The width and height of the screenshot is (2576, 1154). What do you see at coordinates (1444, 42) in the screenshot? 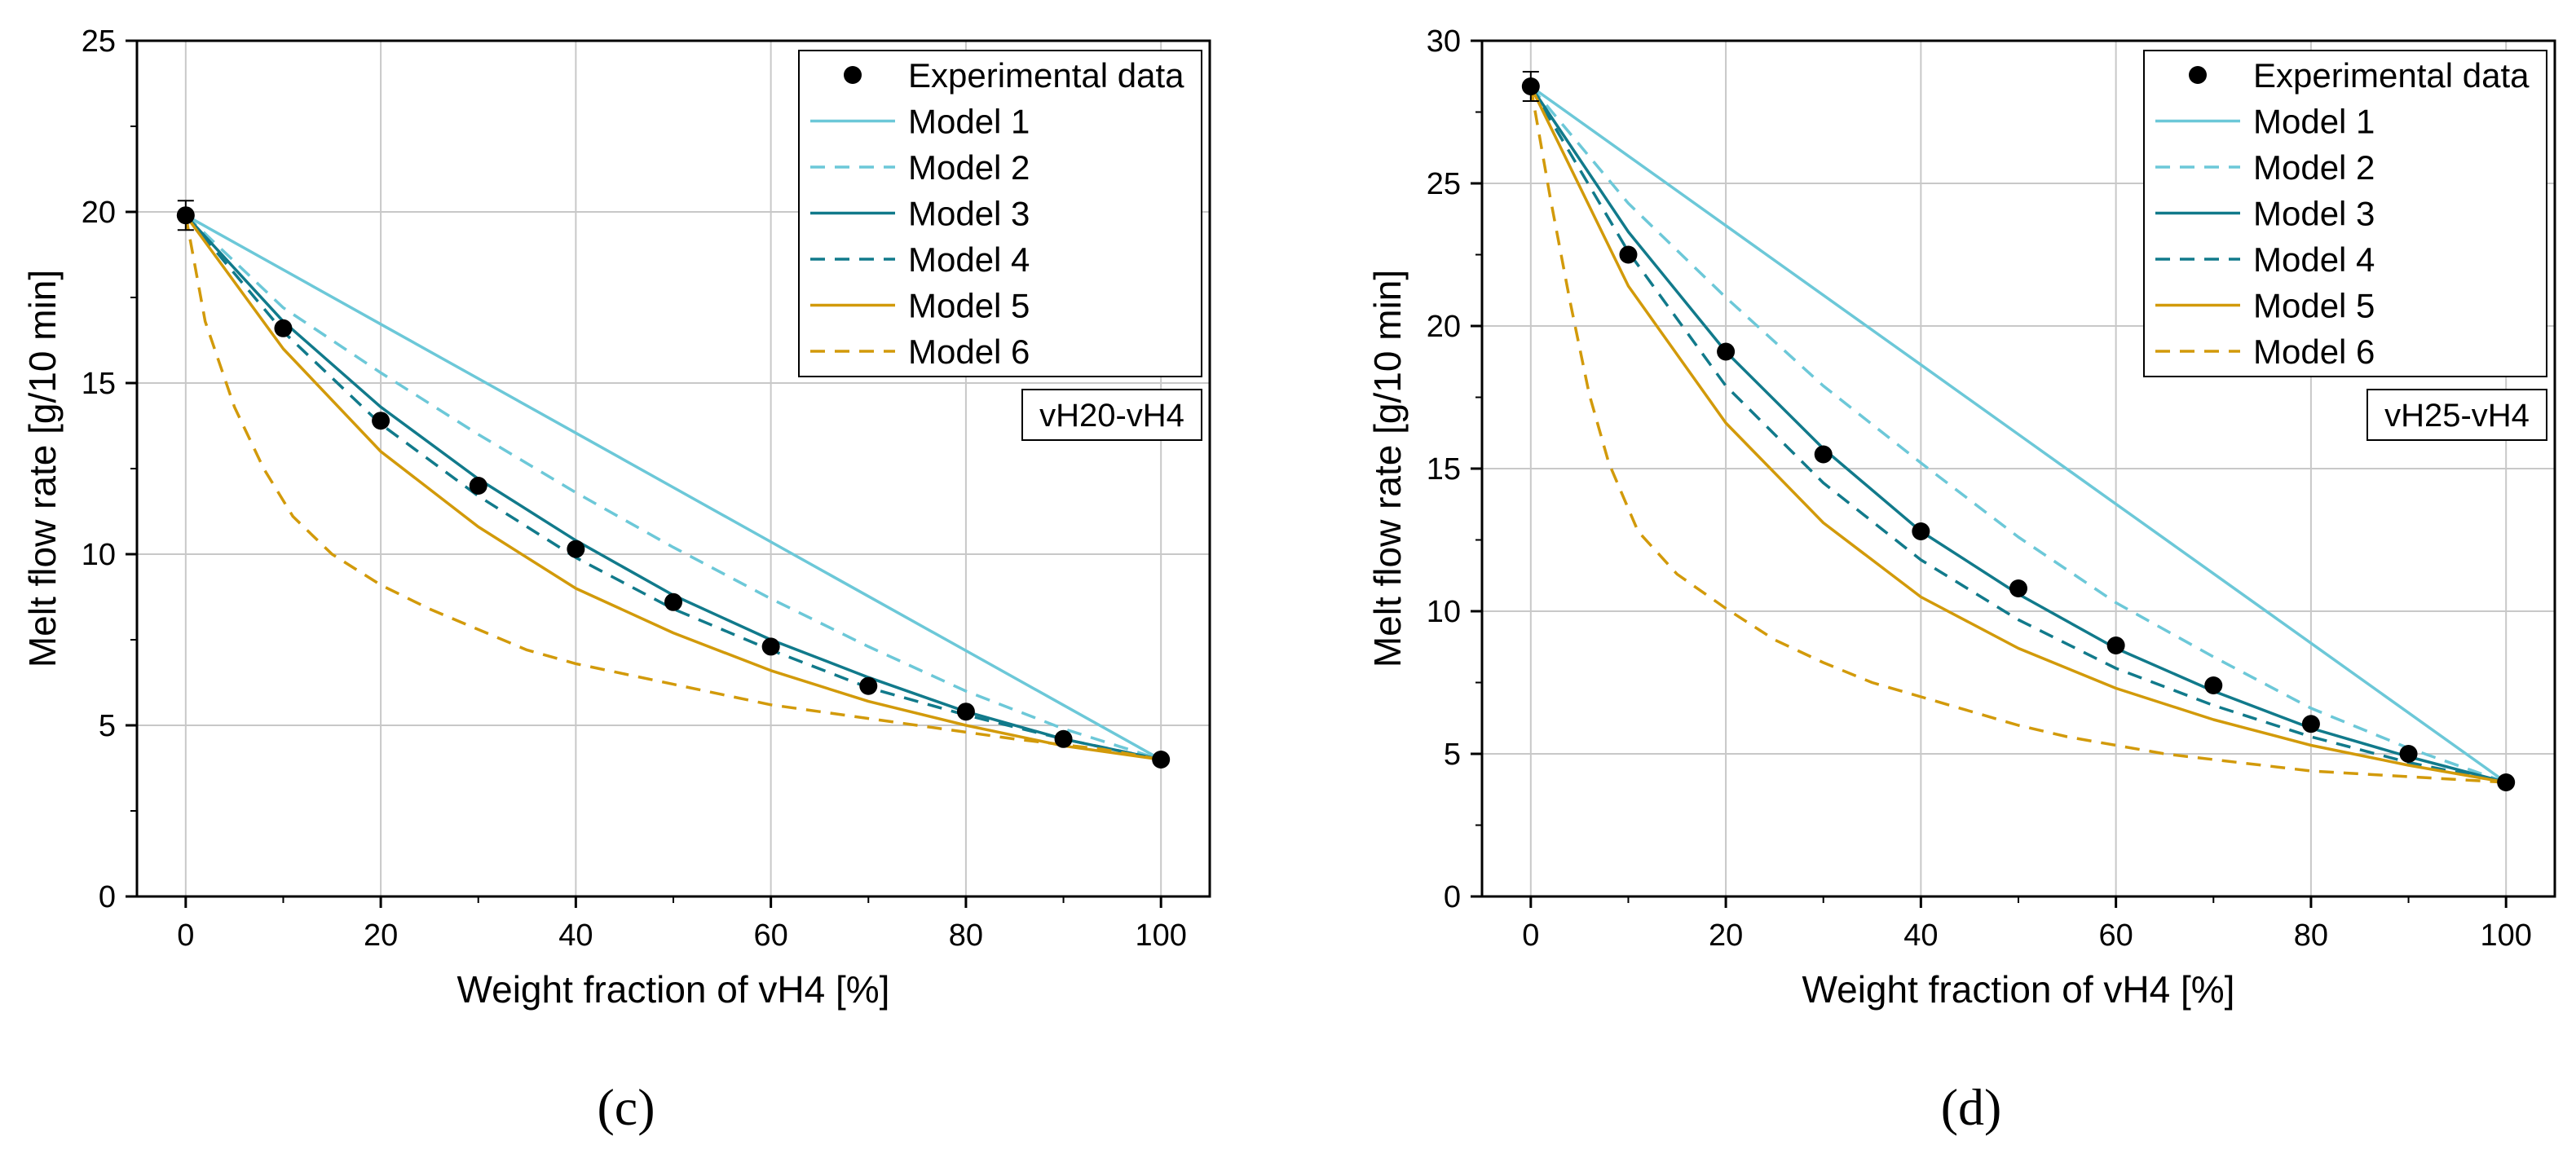
I see `y-tick-label: 30` at bounding box center [1444, 42].